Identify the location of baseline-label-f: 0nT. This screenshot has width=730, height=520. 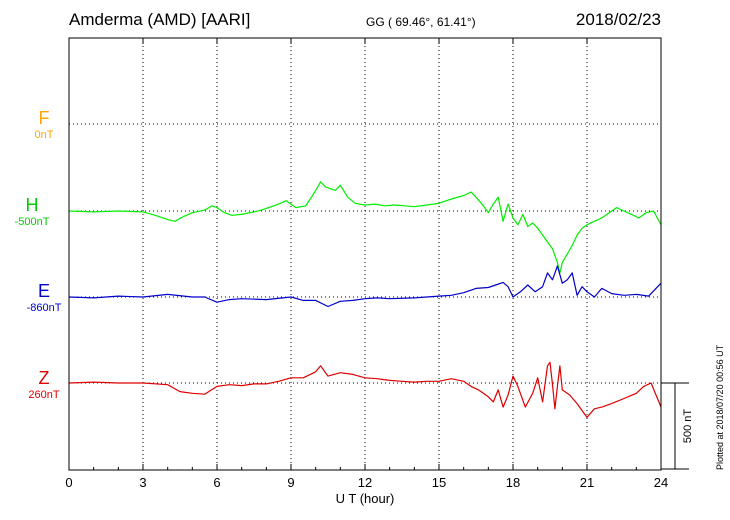
(44, 135).